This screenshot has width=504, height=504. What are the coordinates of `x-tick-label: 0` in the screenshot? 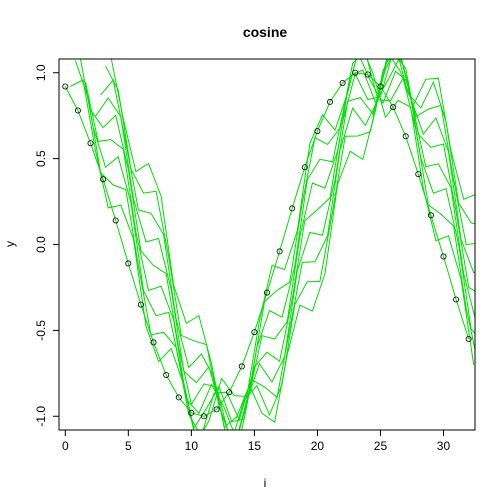 It's located at (65, 446).